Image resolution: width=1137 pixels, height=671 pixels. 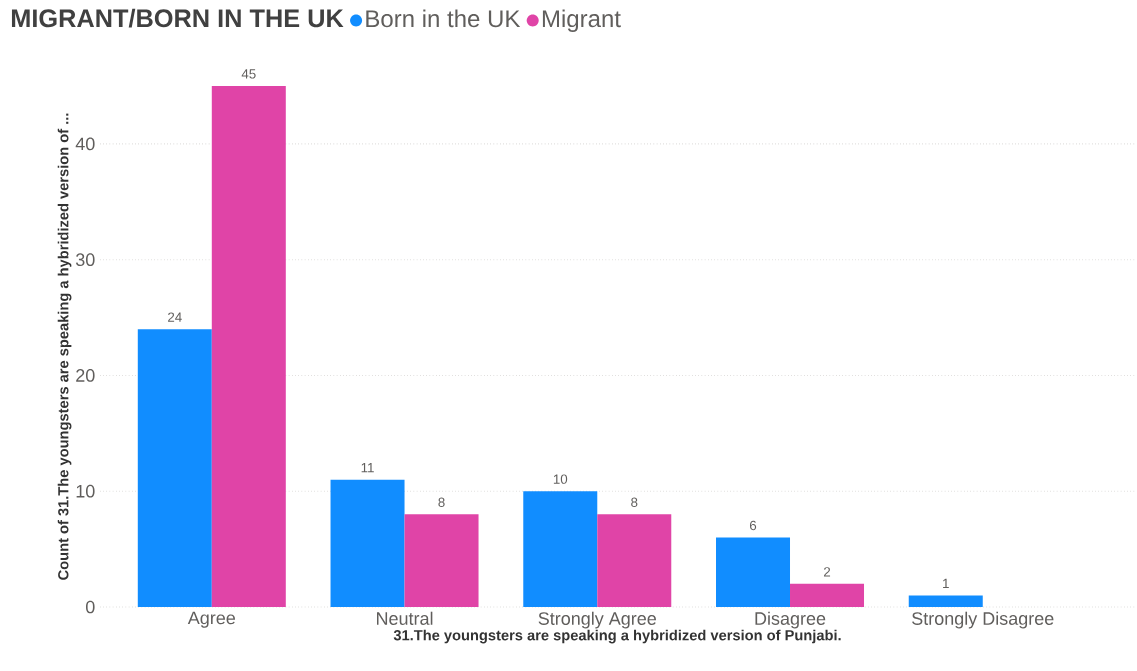 What do you see at coordinates (946, 583) in the screenshot?
I see `data-label: 1` at bounding box center [946, 583].